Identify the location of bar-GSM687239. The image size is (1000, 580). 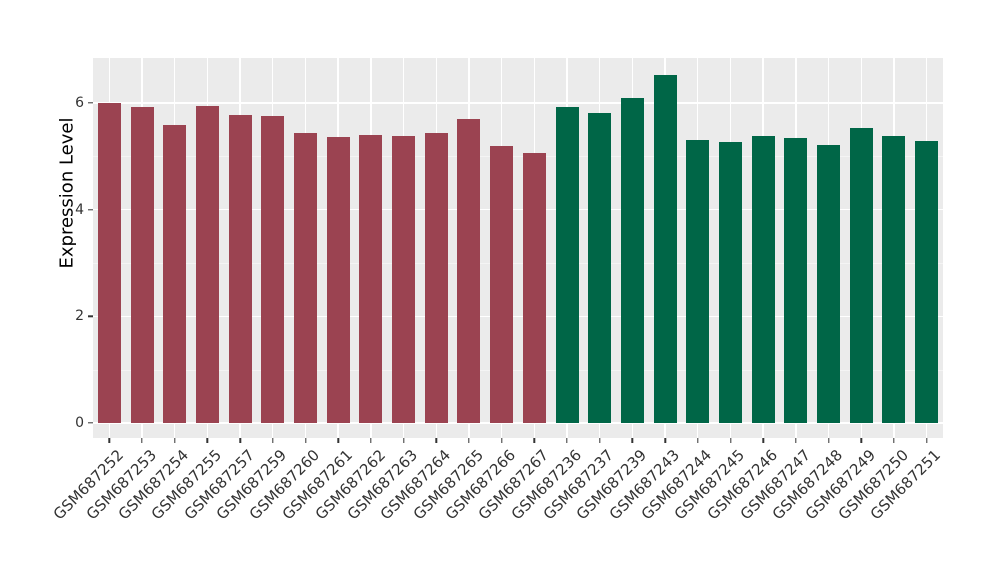
(632, 260).